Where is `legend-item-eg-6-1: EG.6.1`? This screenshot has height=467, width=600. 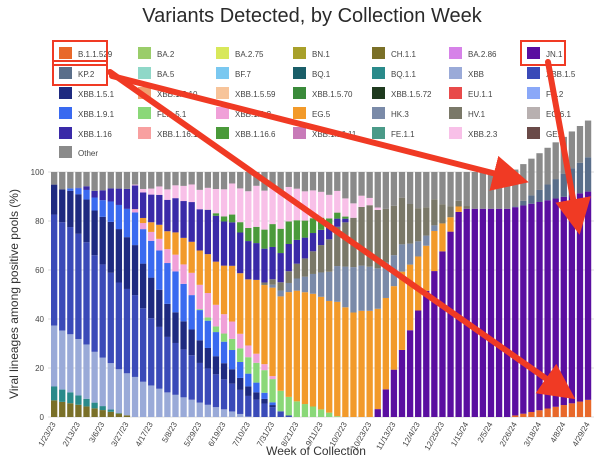 legend-item-eg-6-1: EG.6.1 is located at coordinates (549, 113).